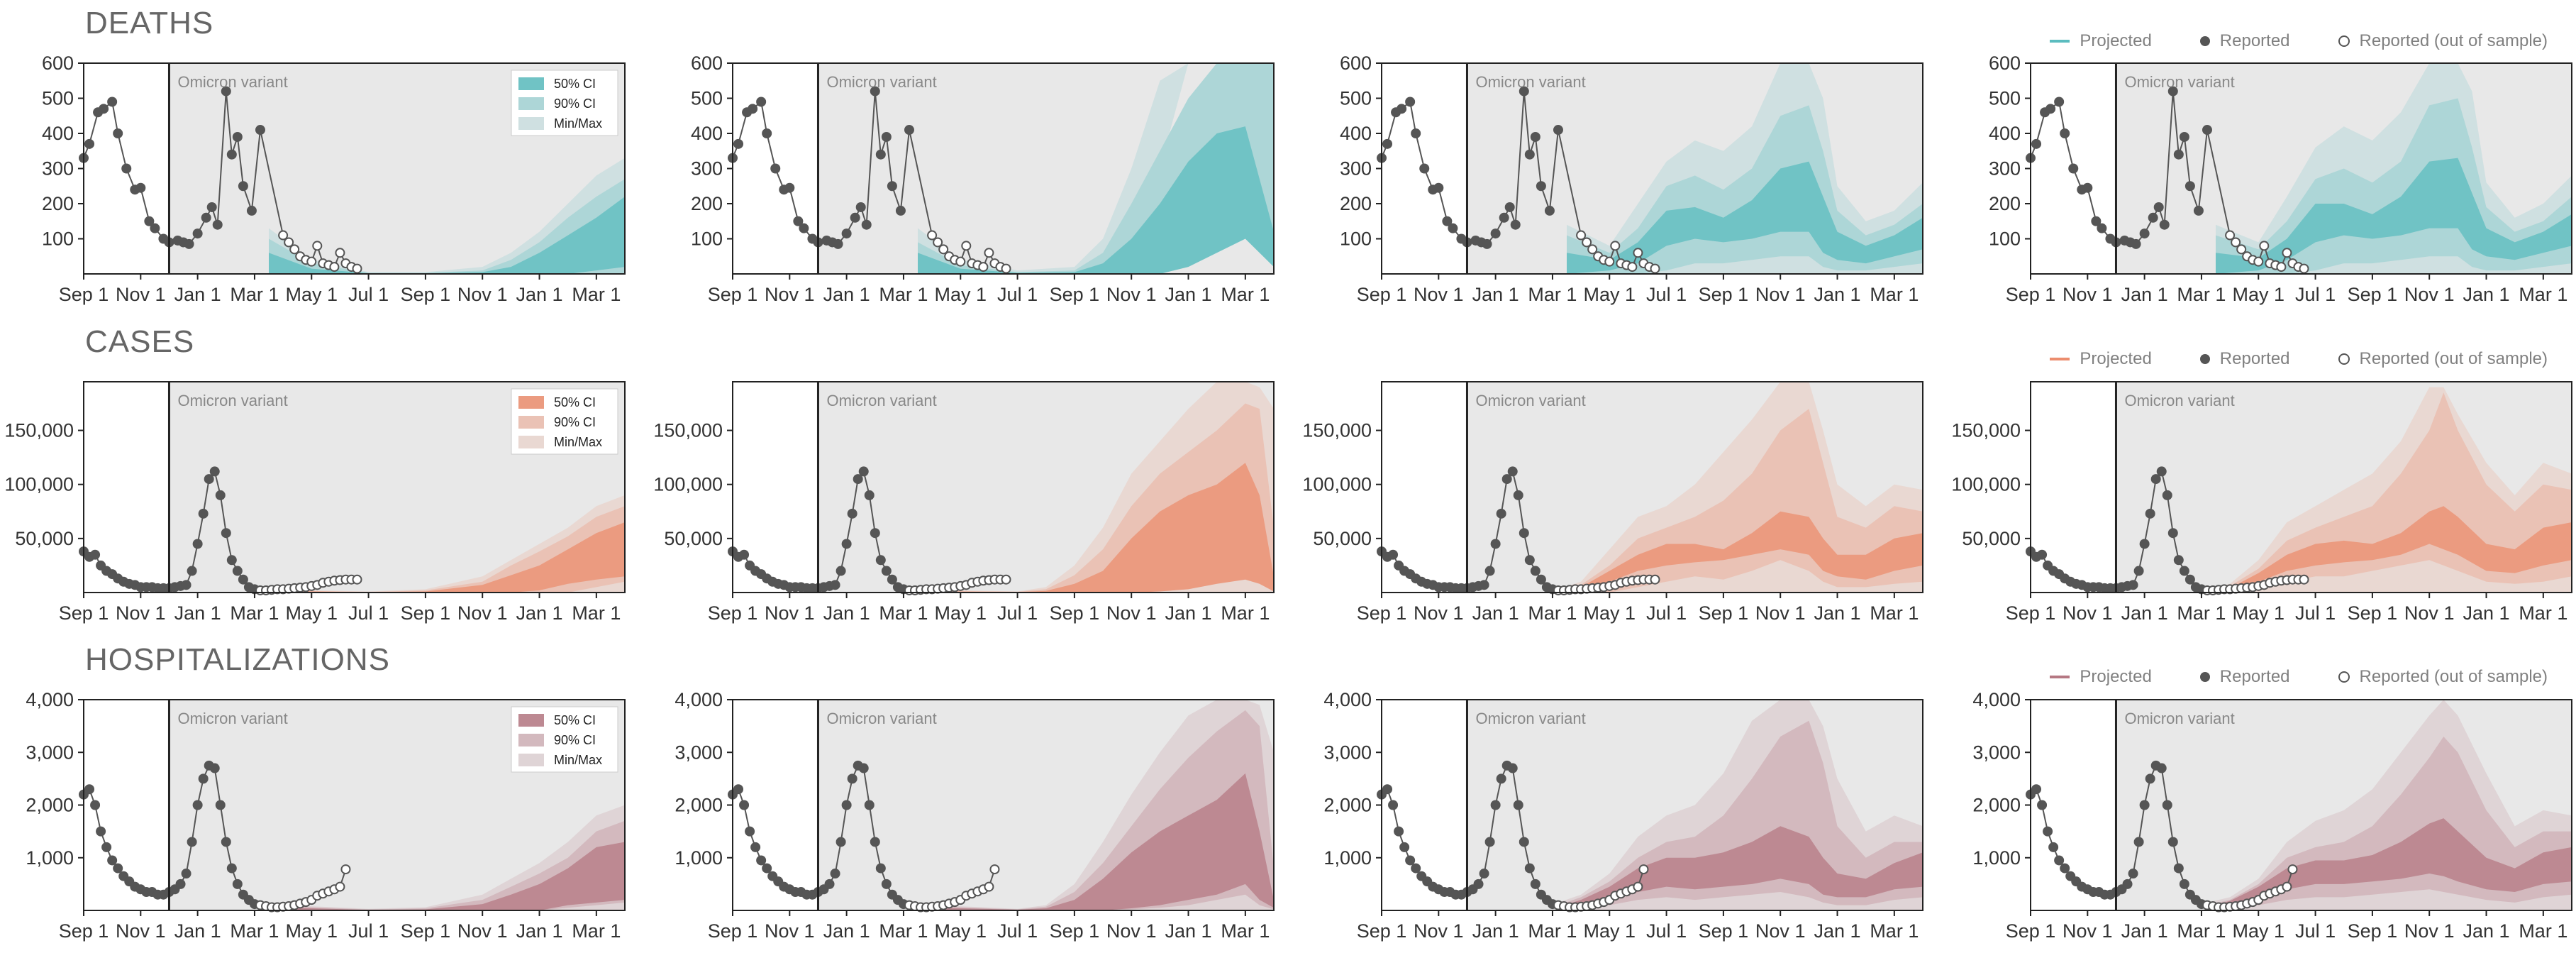  Describe the element at coordinates (688, 430) in the screenshot. I see `y-tick-label: 150,000` at that location.